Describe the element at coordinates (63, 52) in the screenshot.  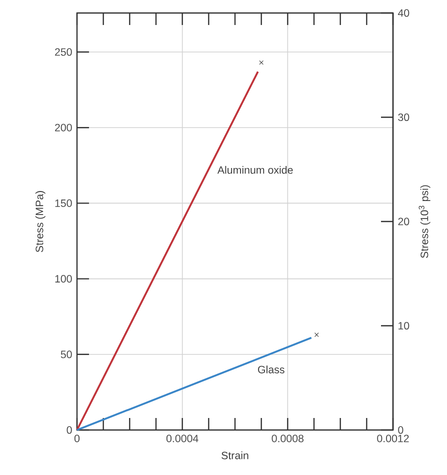
I see `y-tick-label: 250` at that location.